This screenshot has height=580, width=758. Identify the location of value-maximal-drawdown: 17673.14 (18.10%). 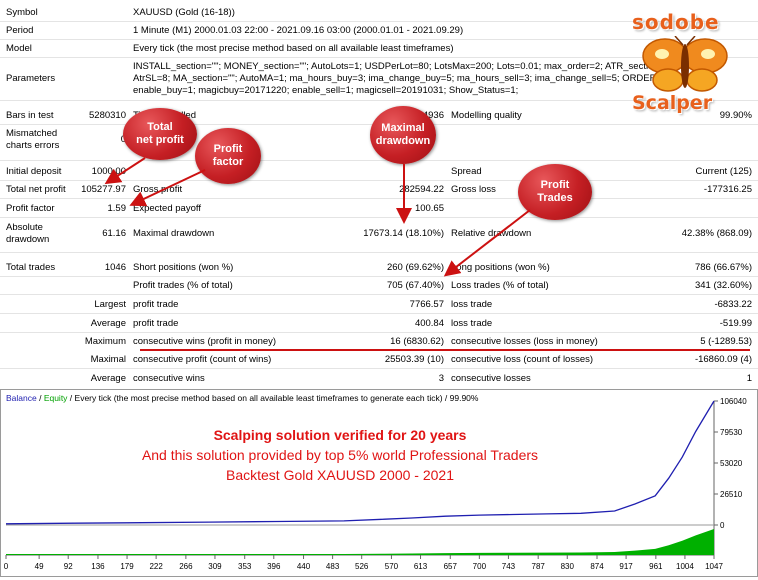
(403, 233).